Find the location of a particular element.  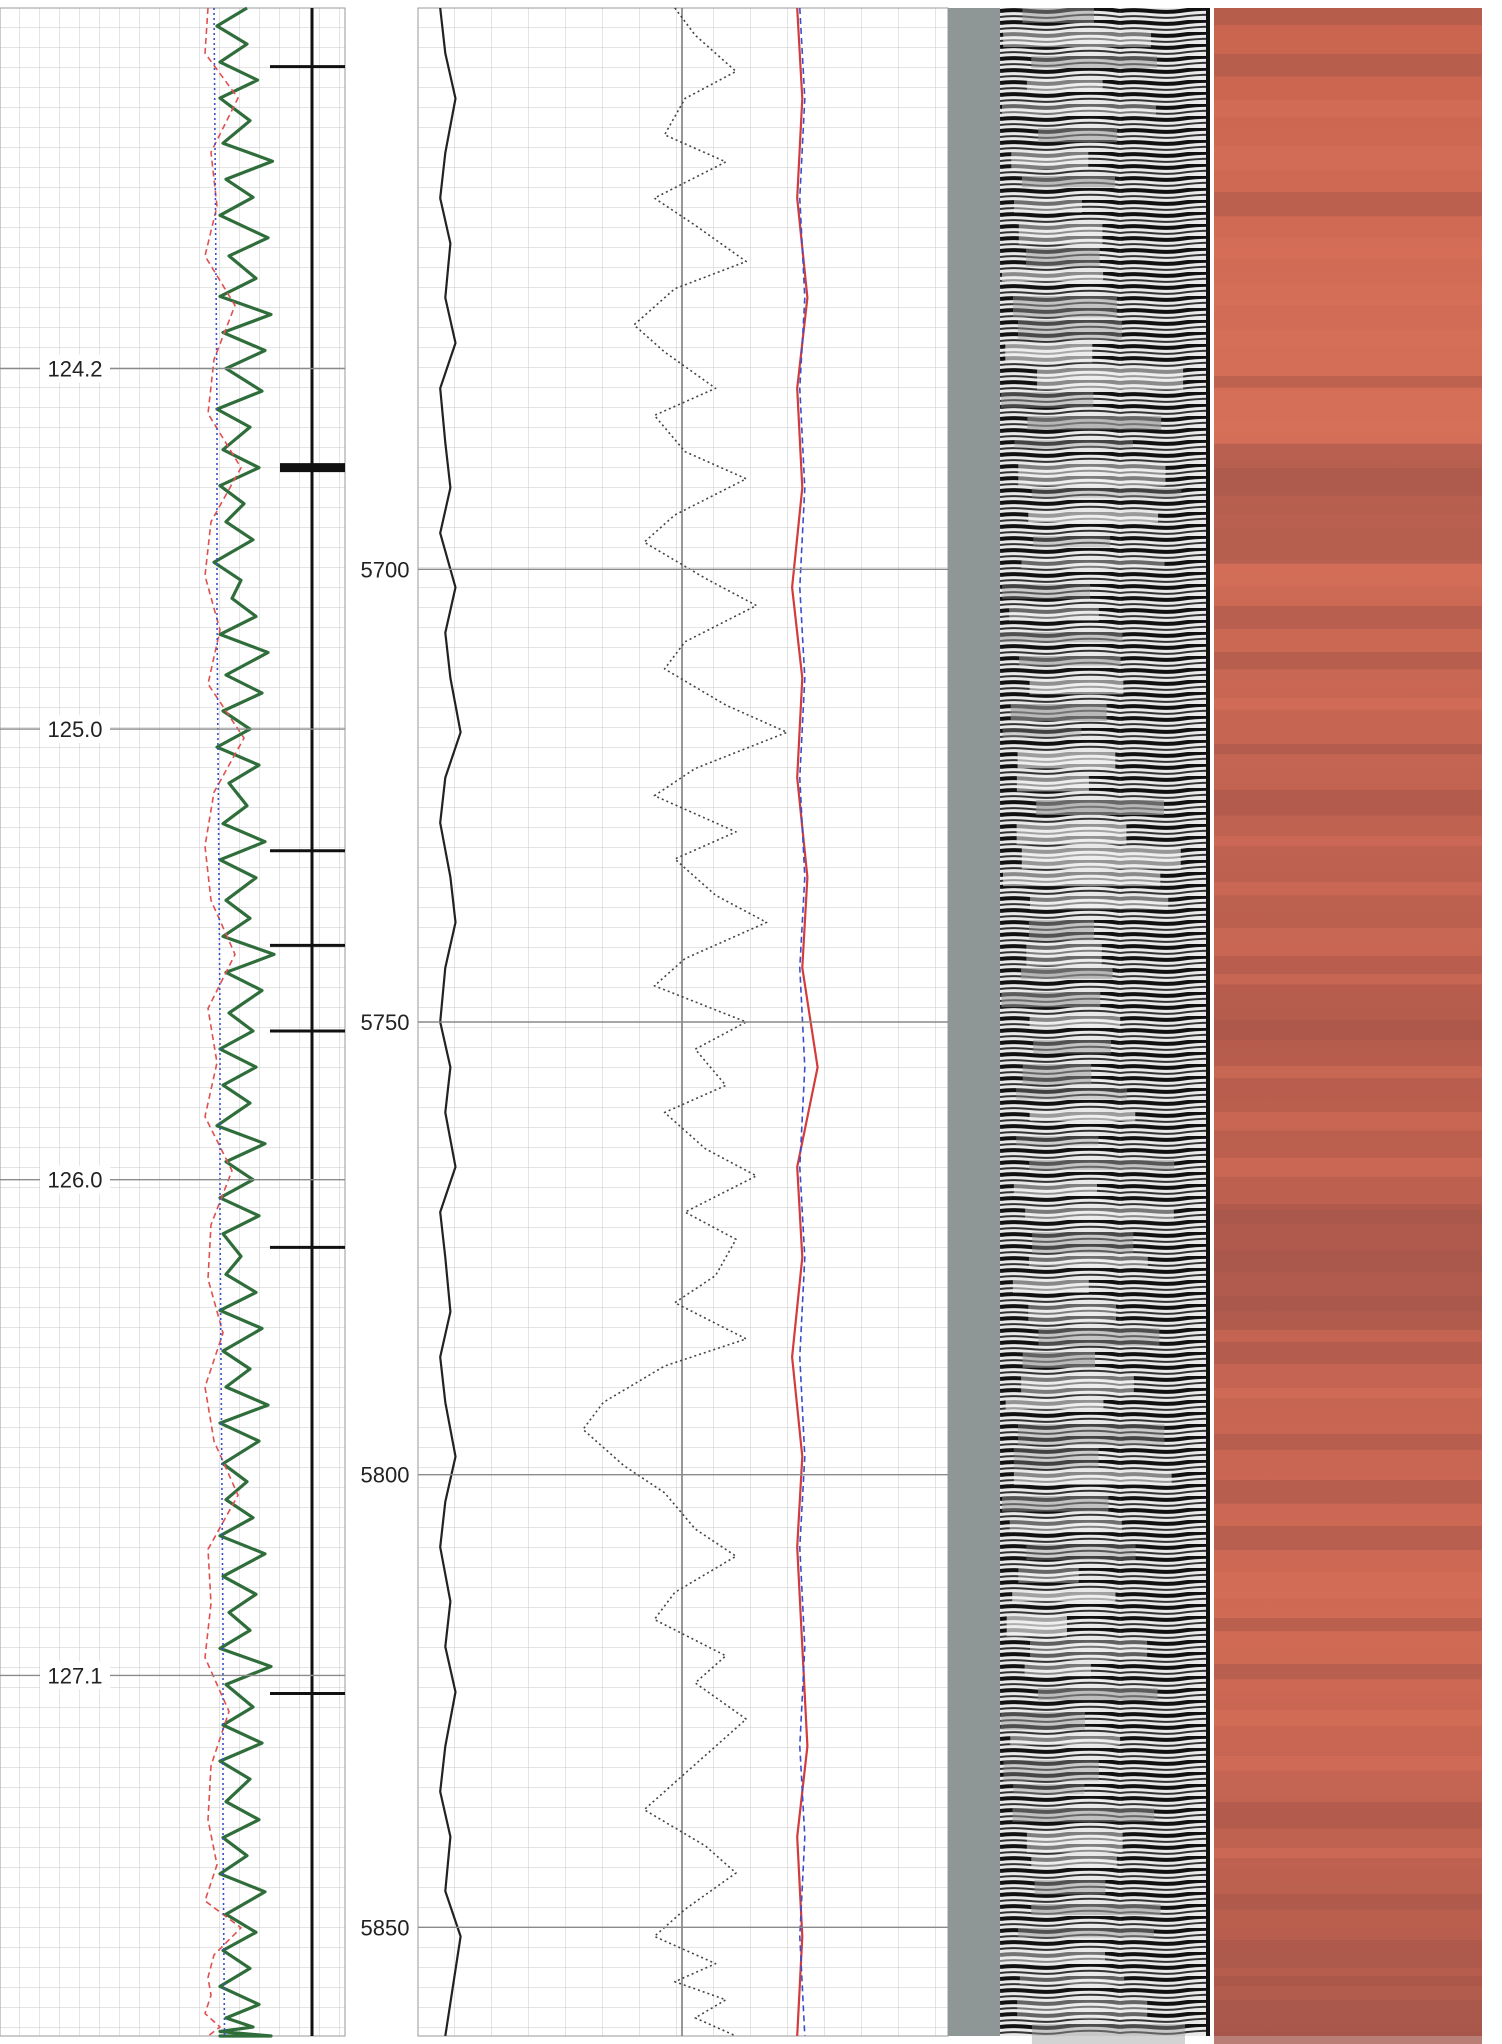

time-track-tick-label: 124.2 is located at coordinates (74, 369).